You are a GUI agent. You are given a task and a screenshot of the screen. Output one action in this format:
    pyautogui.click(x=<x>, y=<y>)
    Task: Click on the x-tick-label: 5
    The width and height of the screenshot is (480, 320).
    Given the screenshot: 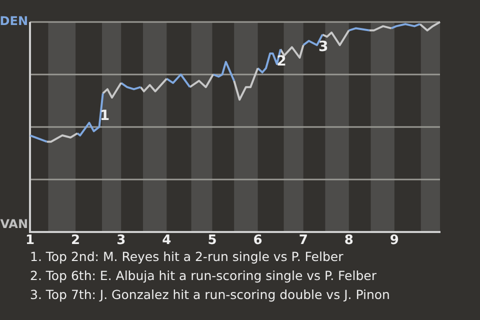 What is the action you would take?
    pyautogui.click(x=212, y=240)
    